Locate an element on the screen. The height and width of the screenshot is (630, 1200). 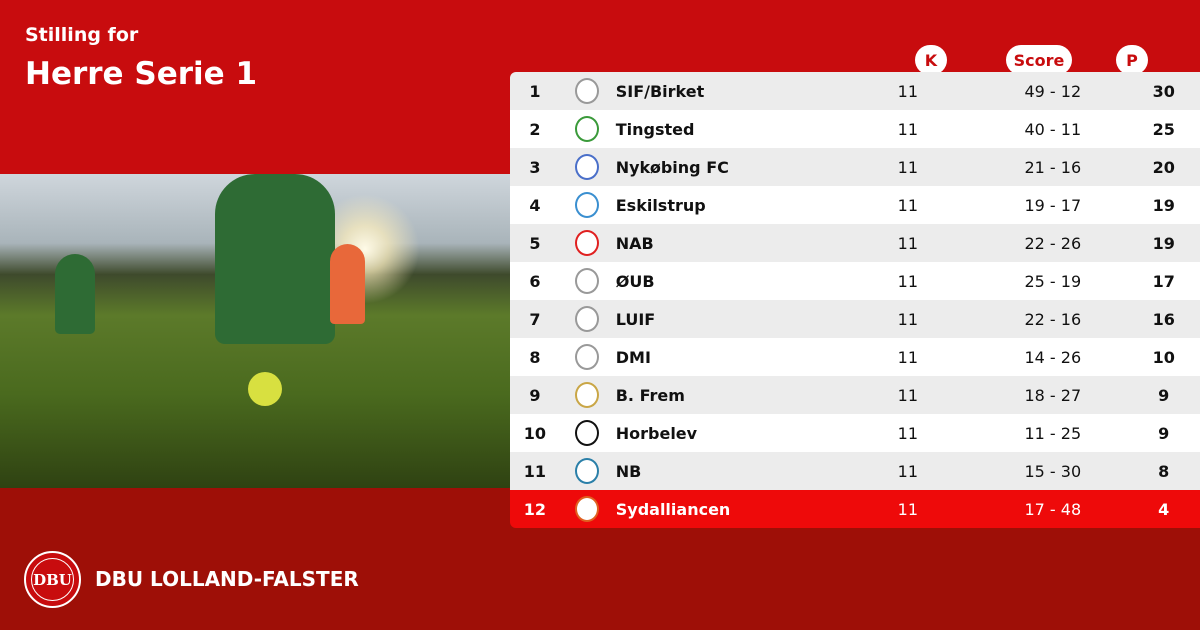
points: 8 is located at coordinates (1164, 471).